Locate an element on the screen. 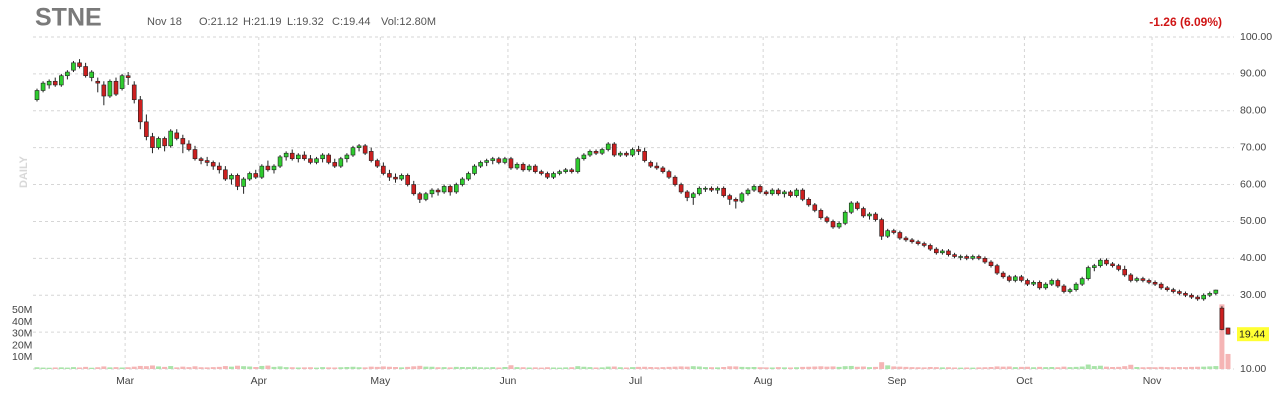  x-tick-label: May is located at coordinates (380, 381).